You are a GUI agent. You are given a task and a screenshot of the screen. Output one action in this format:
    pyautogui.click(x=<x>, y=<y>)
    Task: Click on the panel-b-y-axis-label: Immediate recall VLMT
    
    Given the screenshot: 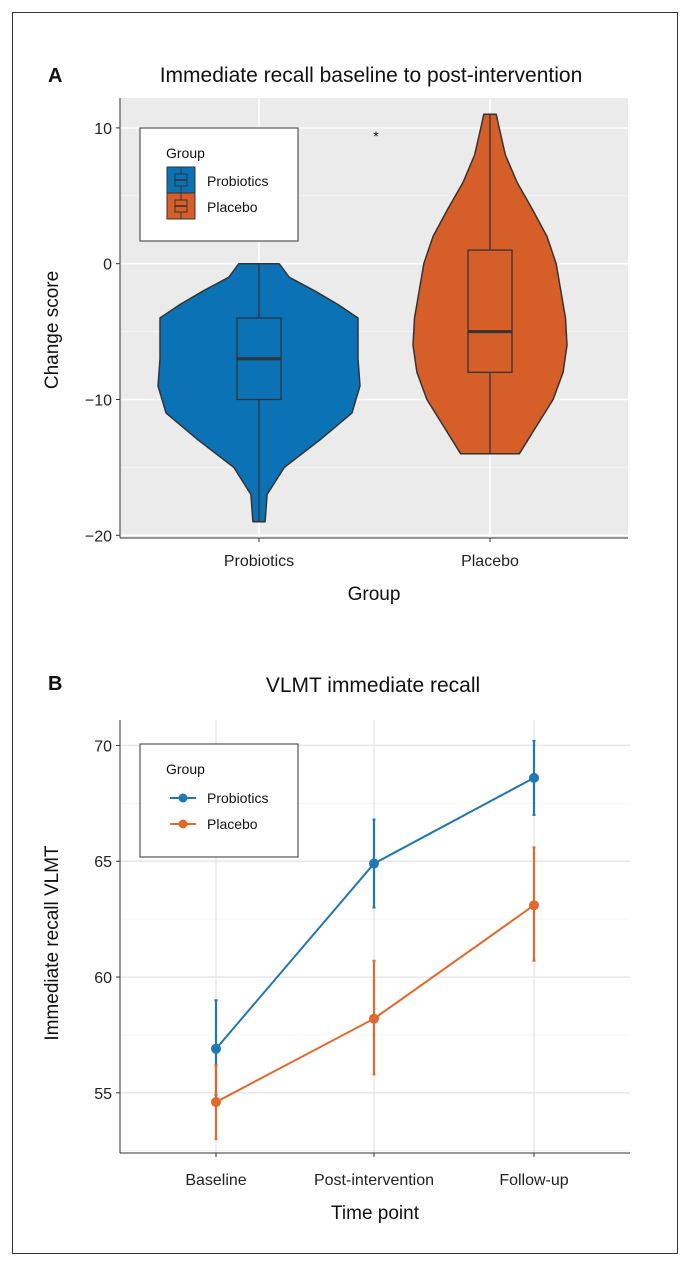 What is the action you would take?
    pyautogui.click(x=52, y=943)
    